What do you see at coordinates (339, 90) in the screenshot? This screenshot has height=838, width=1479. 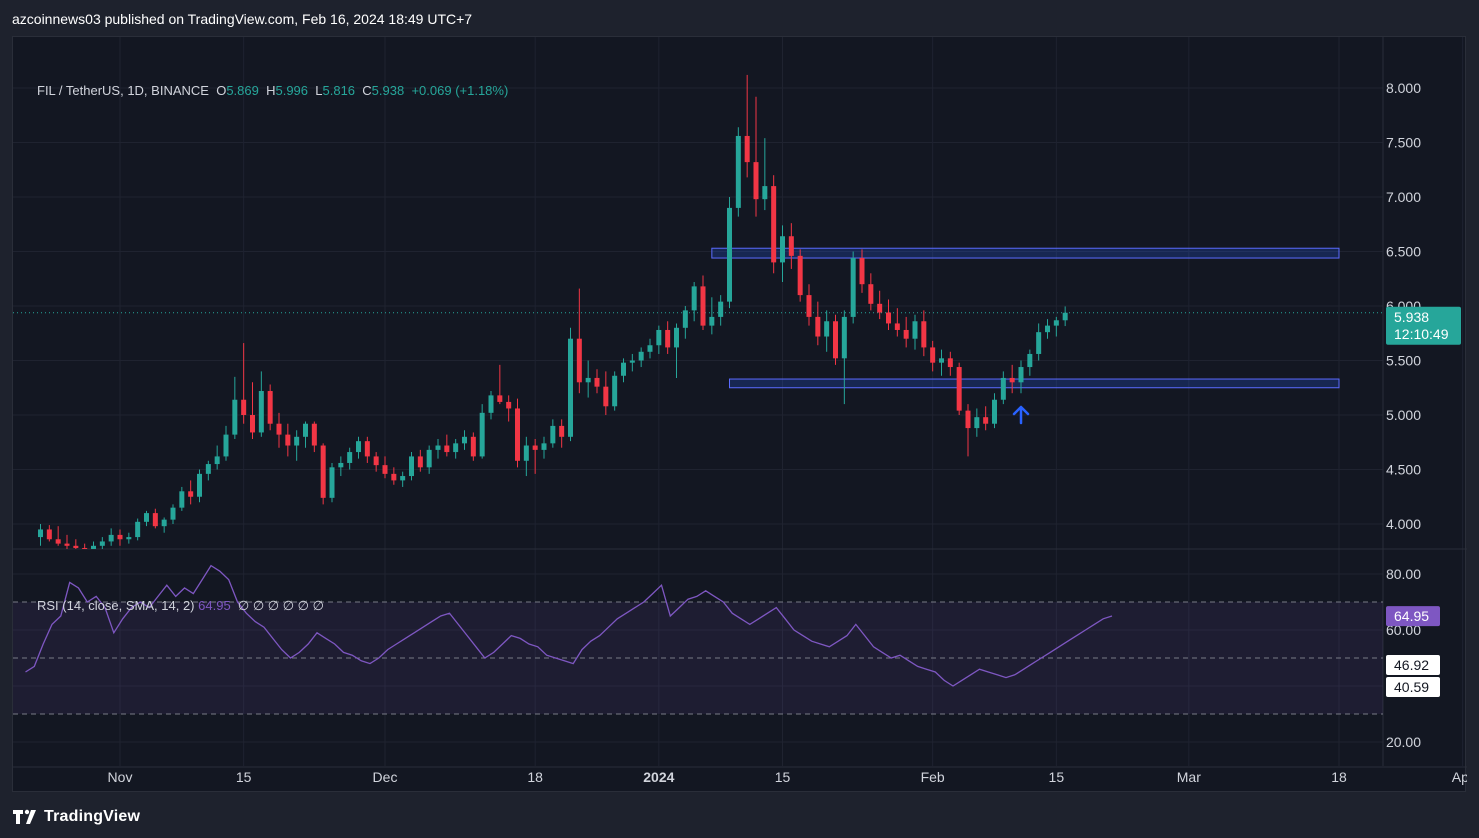 I see `low-value: 5.816` at bounding box center [339, 90].